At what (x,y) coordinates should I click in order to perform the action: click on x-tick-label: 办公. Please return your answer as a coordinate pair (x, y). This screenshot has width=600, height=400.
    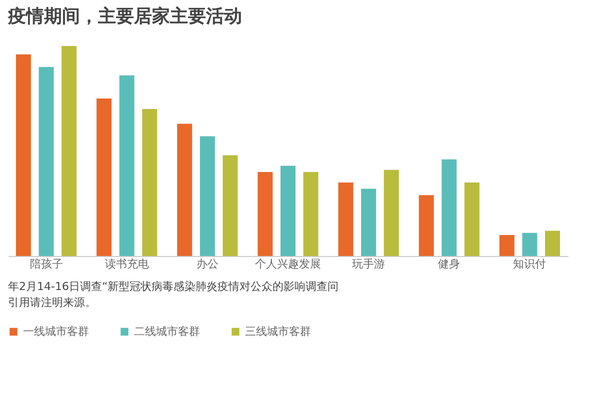
    Looking at the image, I should click on (207, 264).